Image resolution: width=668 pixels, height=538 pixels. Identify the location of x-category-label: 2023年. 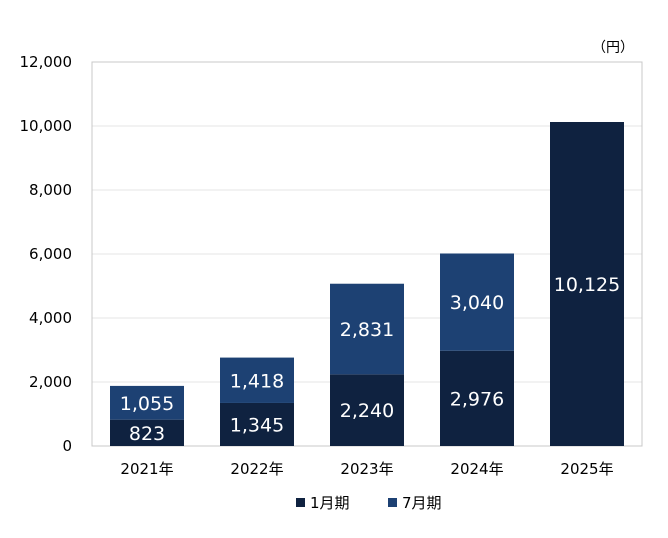
(366, 469).